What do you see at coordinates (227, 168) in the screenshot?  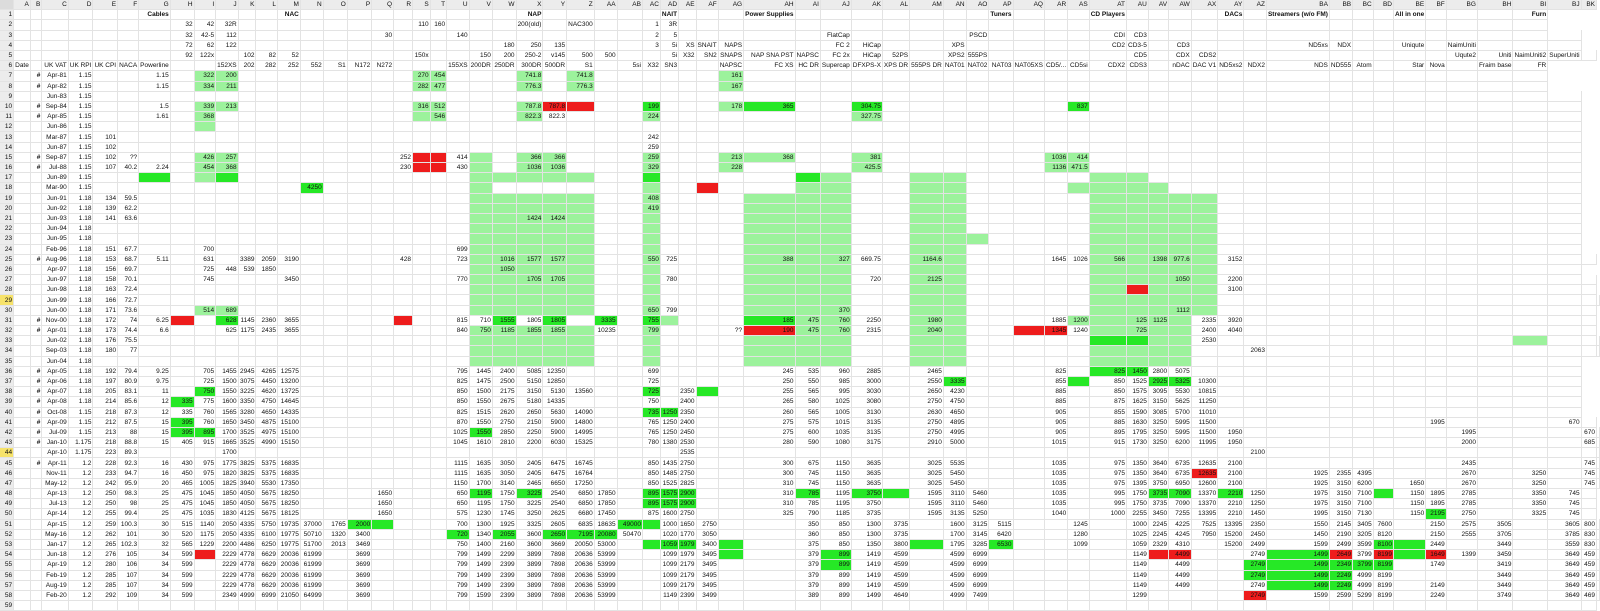 I see `cell-J16: 368` at bounding box center [227, 168].